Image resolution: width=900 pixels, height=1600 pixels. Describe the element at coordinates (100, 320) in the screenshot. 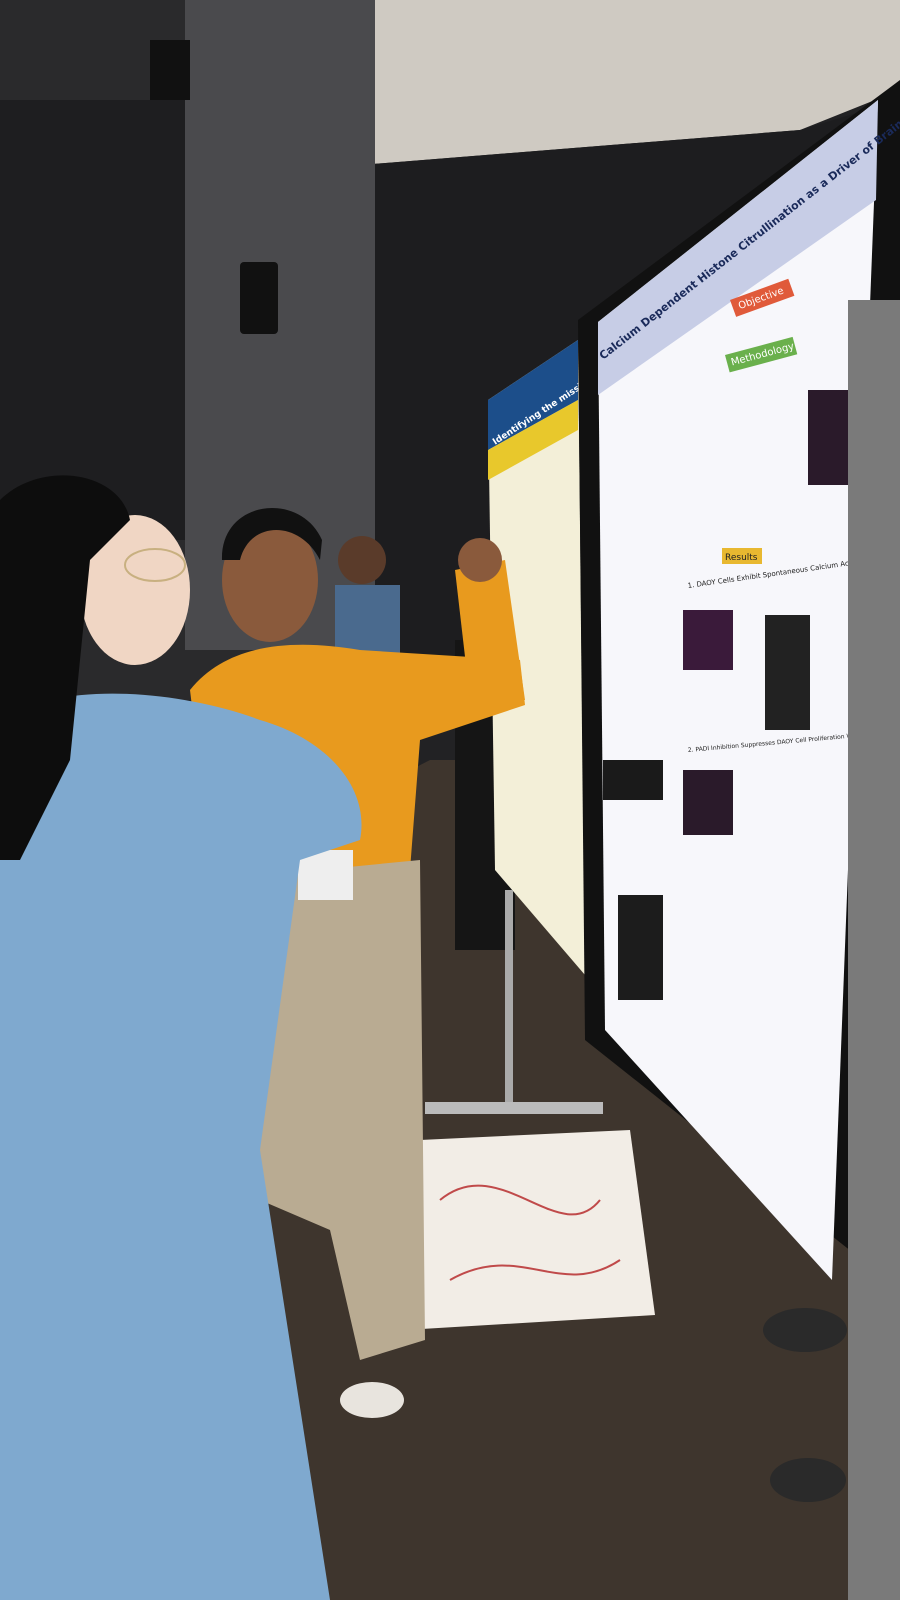

I see `wall-panel` at that location.